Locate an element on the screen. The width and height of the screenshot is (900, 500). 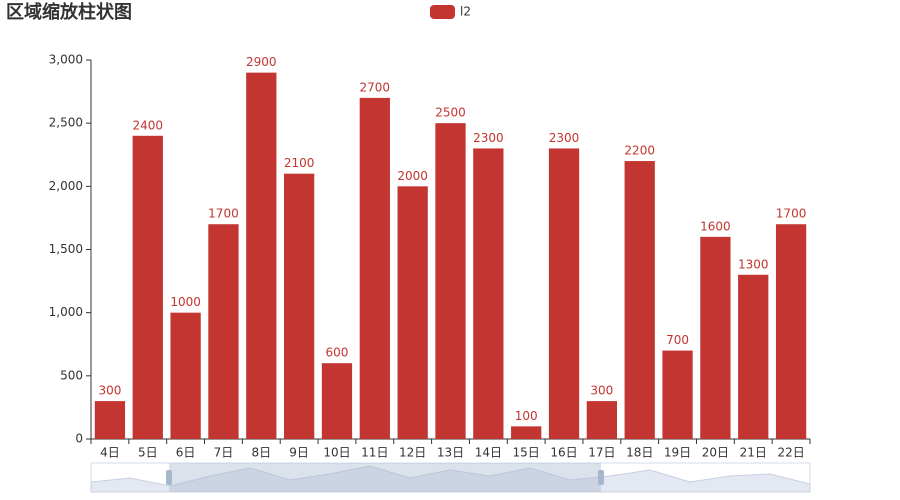
value-label: 1000 is located at coordinates (185, 302).